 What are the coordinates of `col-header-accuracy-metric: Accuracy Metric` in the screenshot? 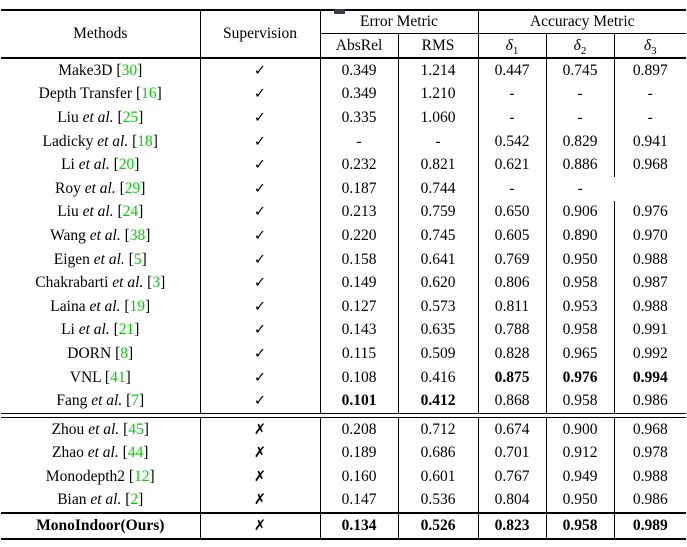 It's located at (582, 22).